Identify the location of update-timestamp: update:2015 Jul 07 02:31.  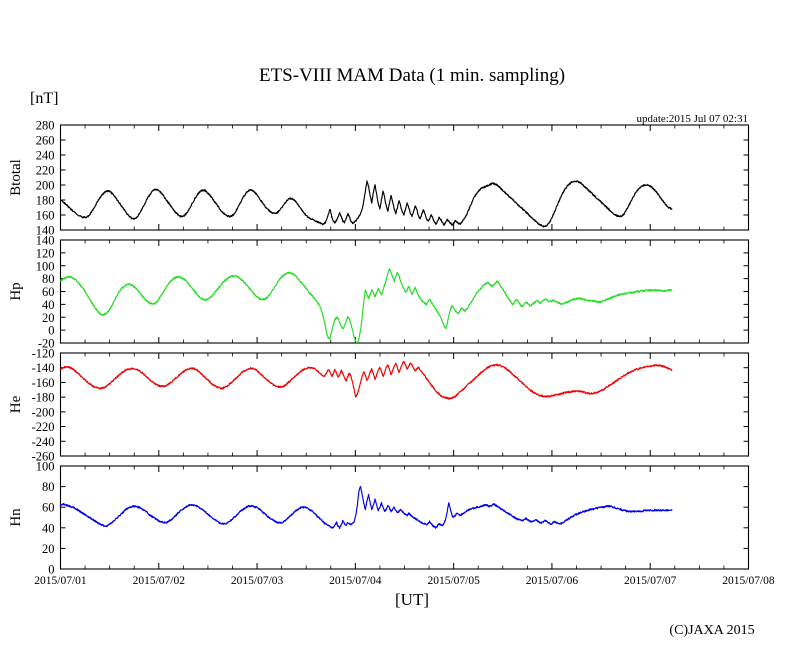
(692, 119).